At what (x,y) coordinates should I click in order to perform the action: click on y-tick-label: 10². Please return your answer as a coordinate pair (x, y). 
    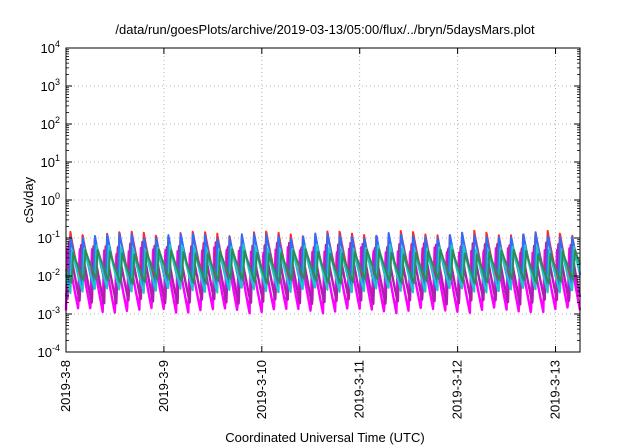
    Looking at the image, I should click on (50, 123).